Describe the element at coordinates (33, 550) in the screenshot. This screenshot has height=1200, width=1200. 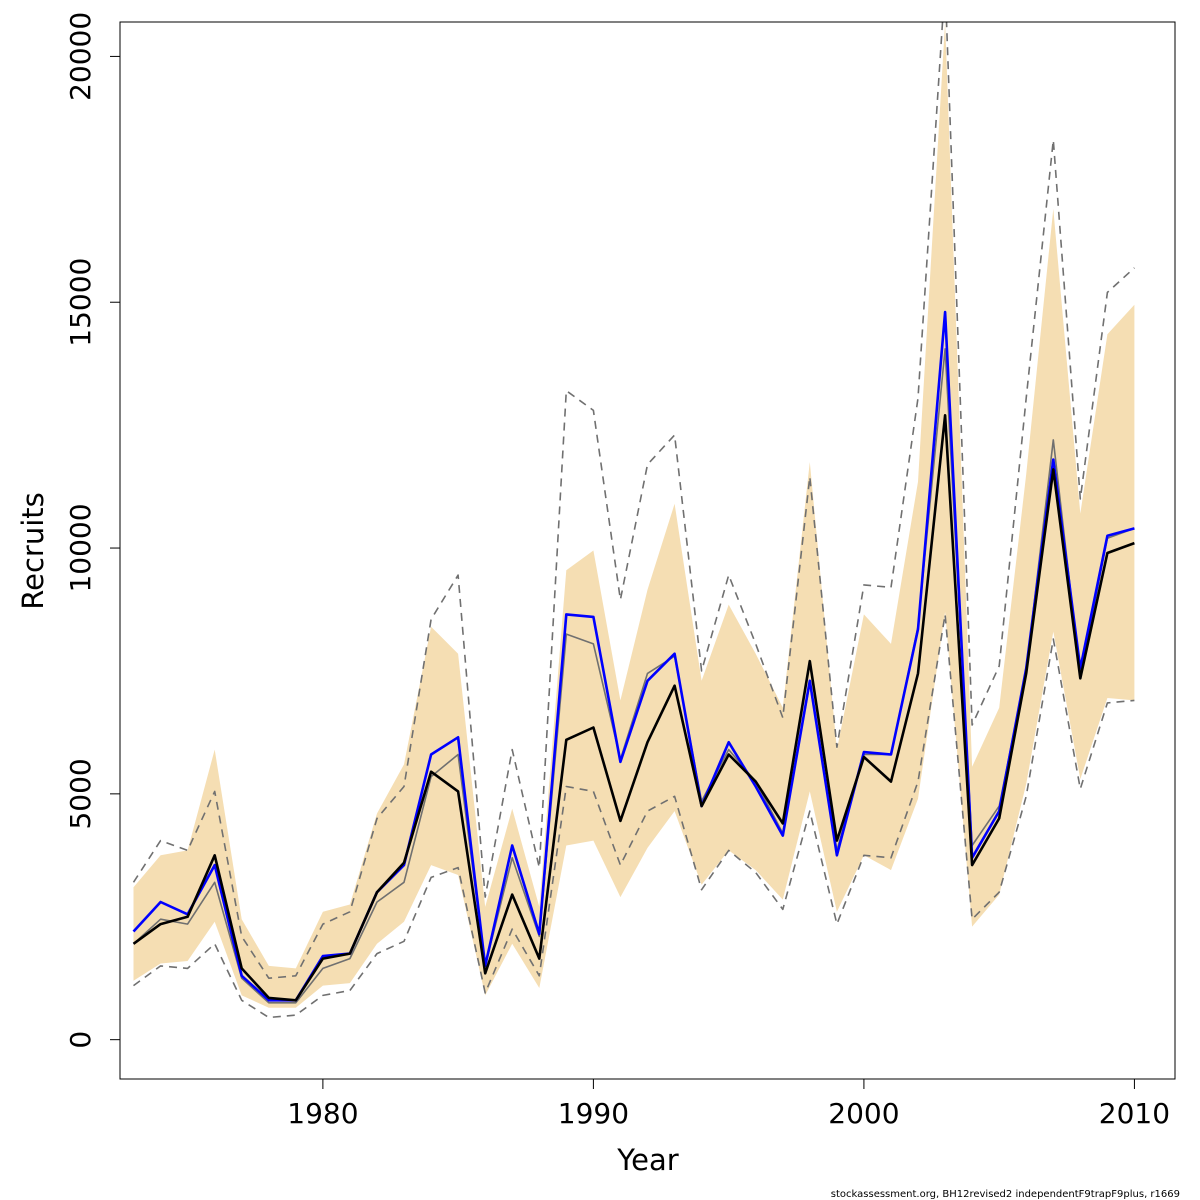
I see `y-axis-title: Recruits` at that location.